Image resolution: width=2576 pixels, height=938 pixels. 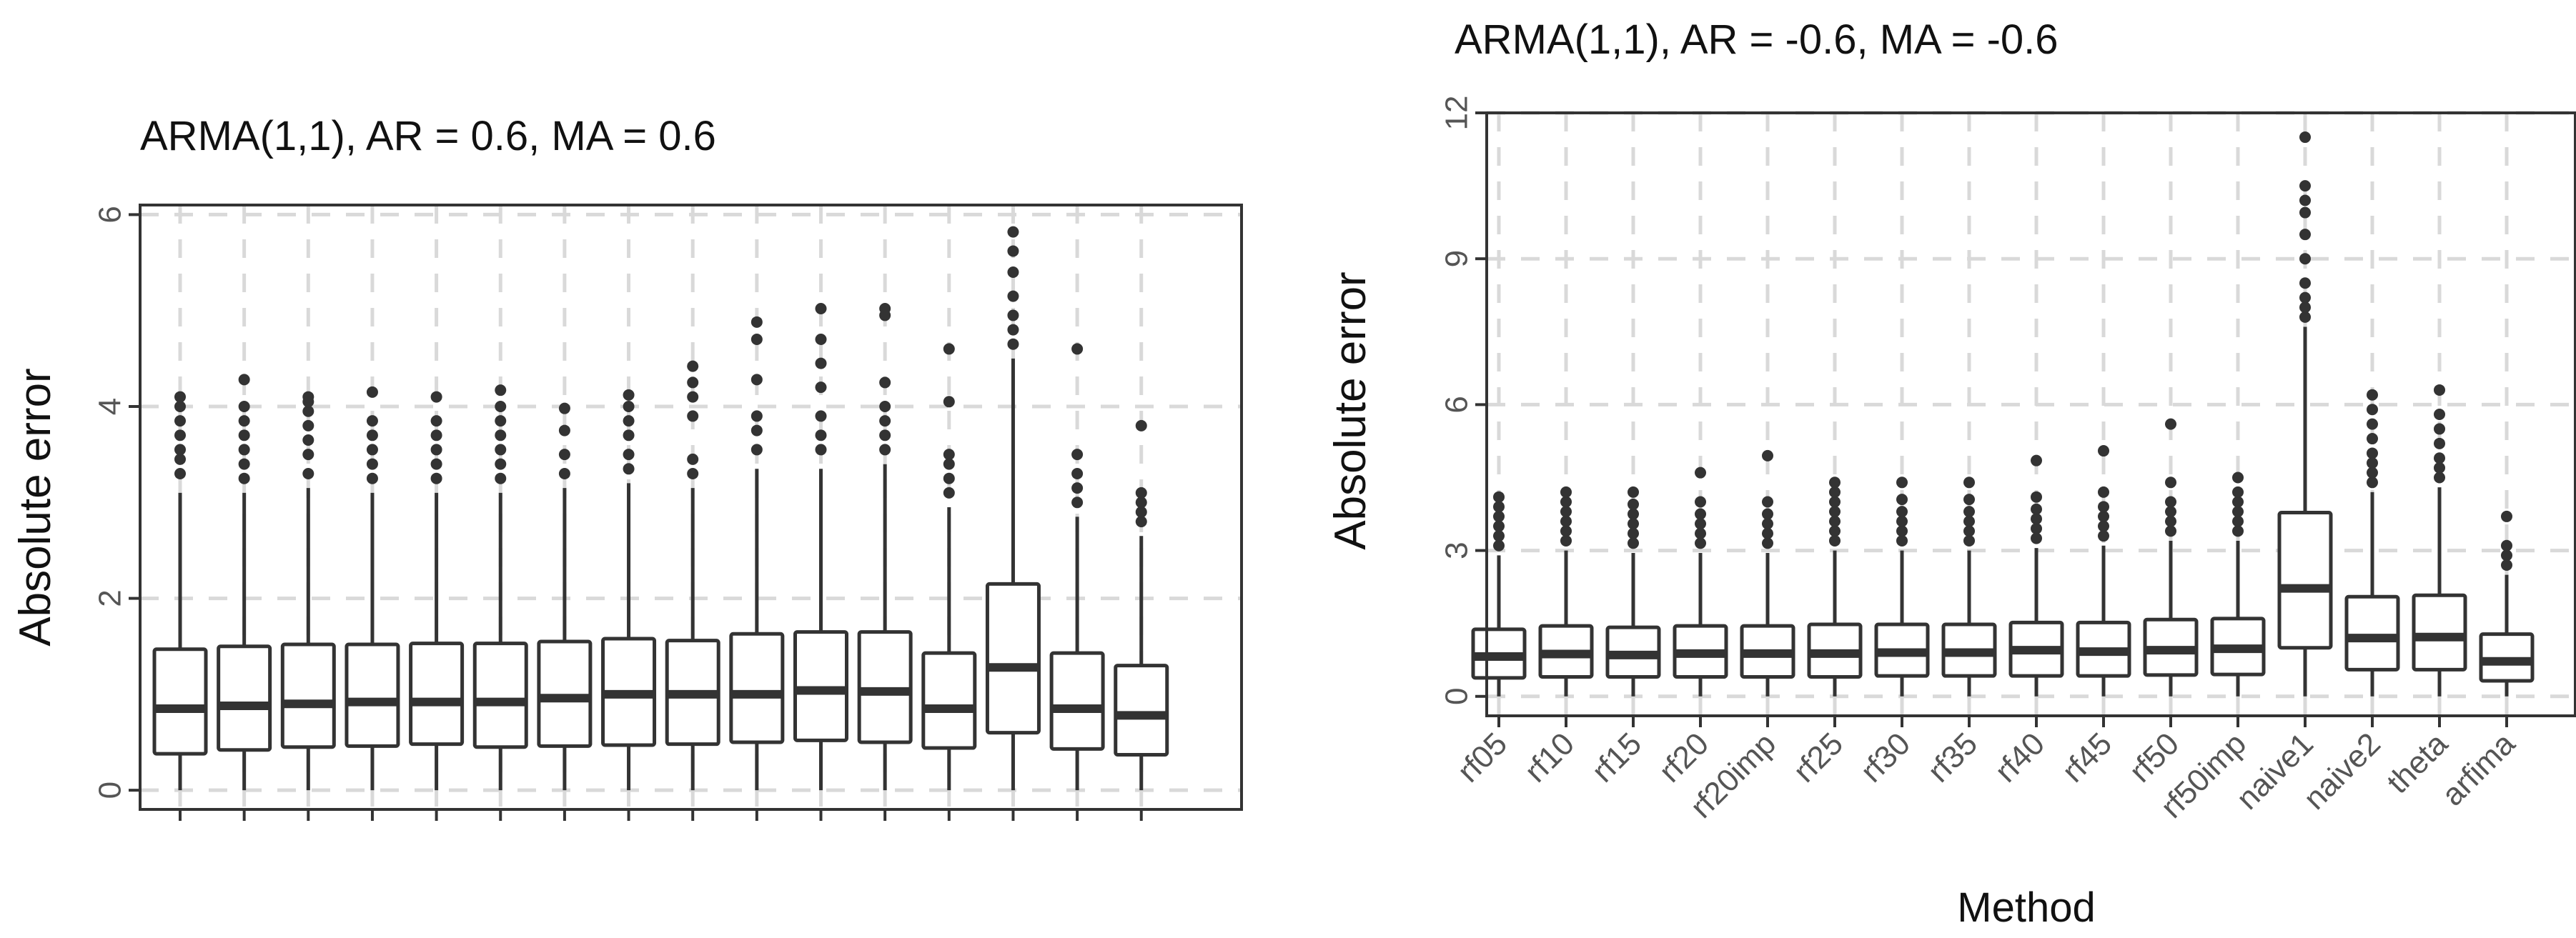 I want to click on right-x-tick-label-rf30: rf30, so click(x=1886, y=758).